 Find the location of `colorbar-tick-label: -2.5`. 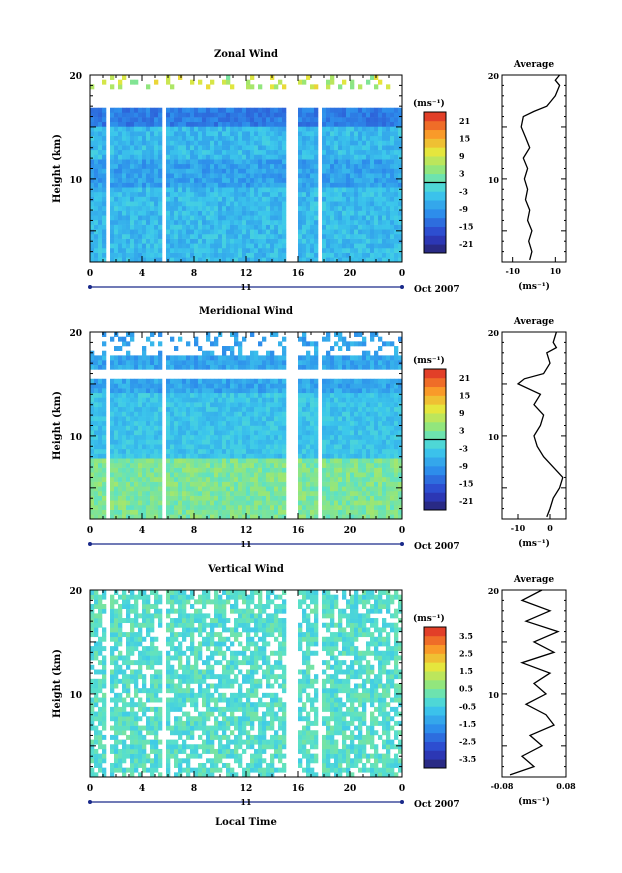

colorbar-tick-label: -2.5 is located at coordinates (467, 742).